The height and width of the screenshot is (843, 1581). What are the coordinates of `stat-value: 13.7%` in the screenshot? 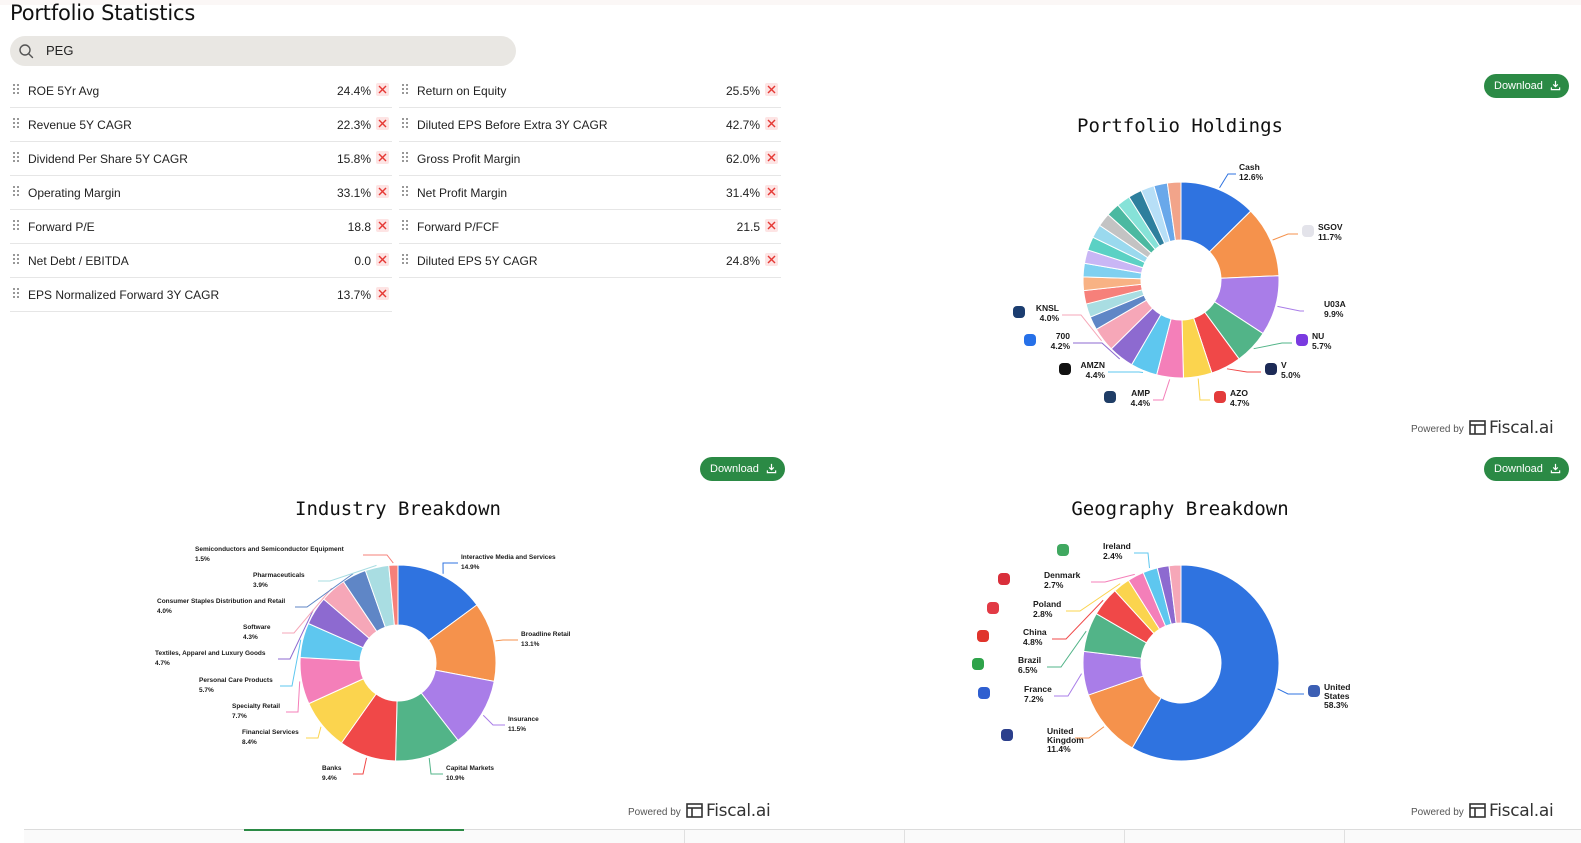 It's located at (353, 295).